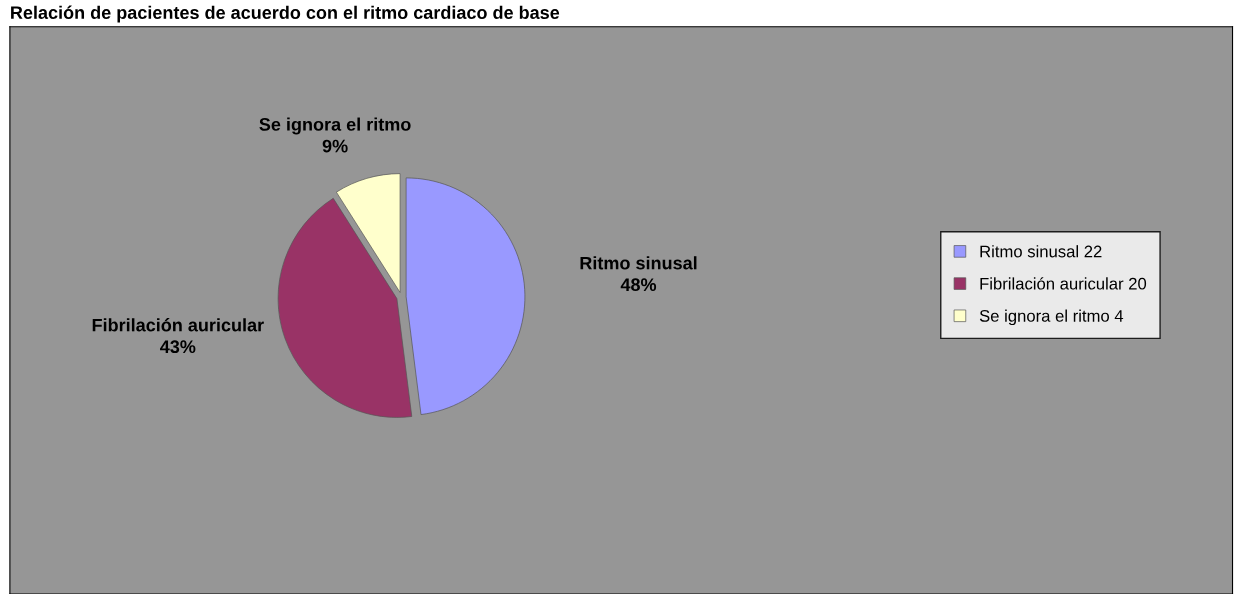  I want to click on text: Fibrilación auricular, so click(178, 325).